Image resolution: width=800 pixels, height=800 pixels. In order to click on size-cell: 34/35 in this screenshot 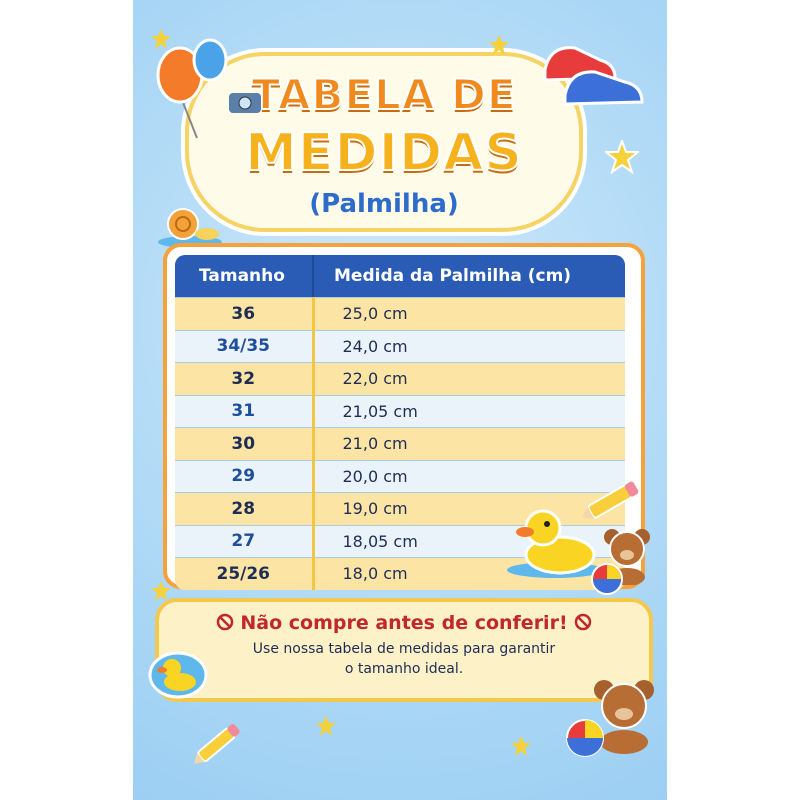, I will do `click(245, 346)`.